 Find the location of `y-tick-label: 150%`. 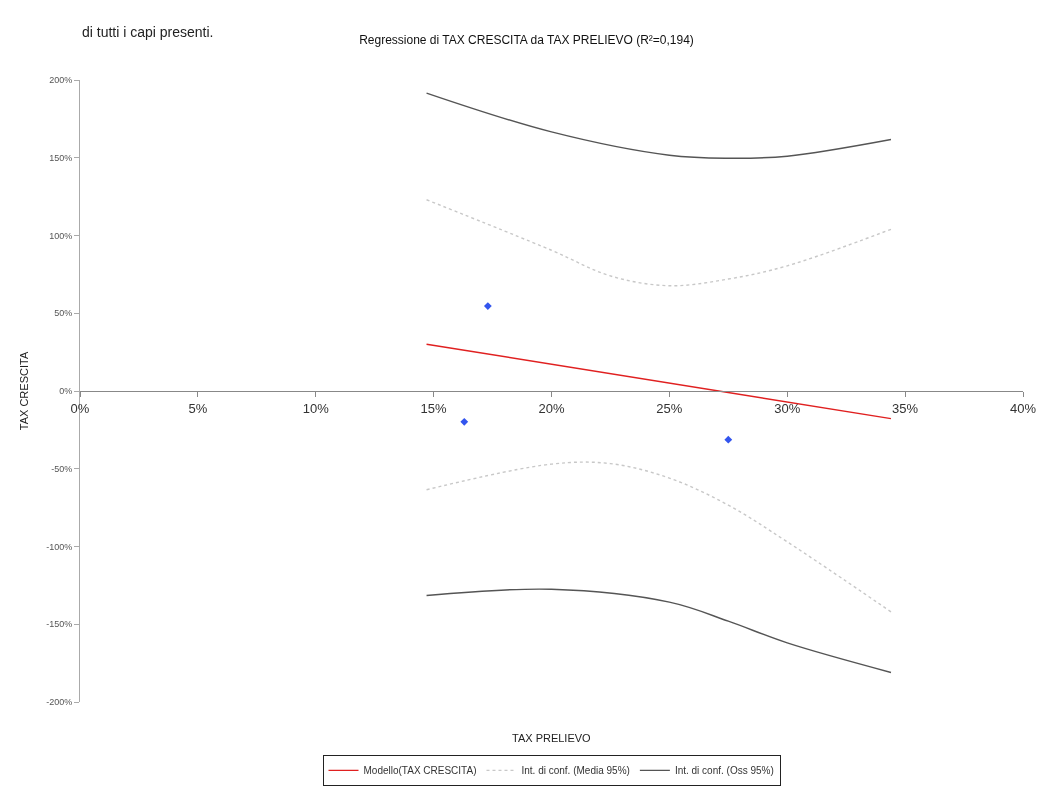

y-tick-label: 150% is located at coordinates (61, 157).